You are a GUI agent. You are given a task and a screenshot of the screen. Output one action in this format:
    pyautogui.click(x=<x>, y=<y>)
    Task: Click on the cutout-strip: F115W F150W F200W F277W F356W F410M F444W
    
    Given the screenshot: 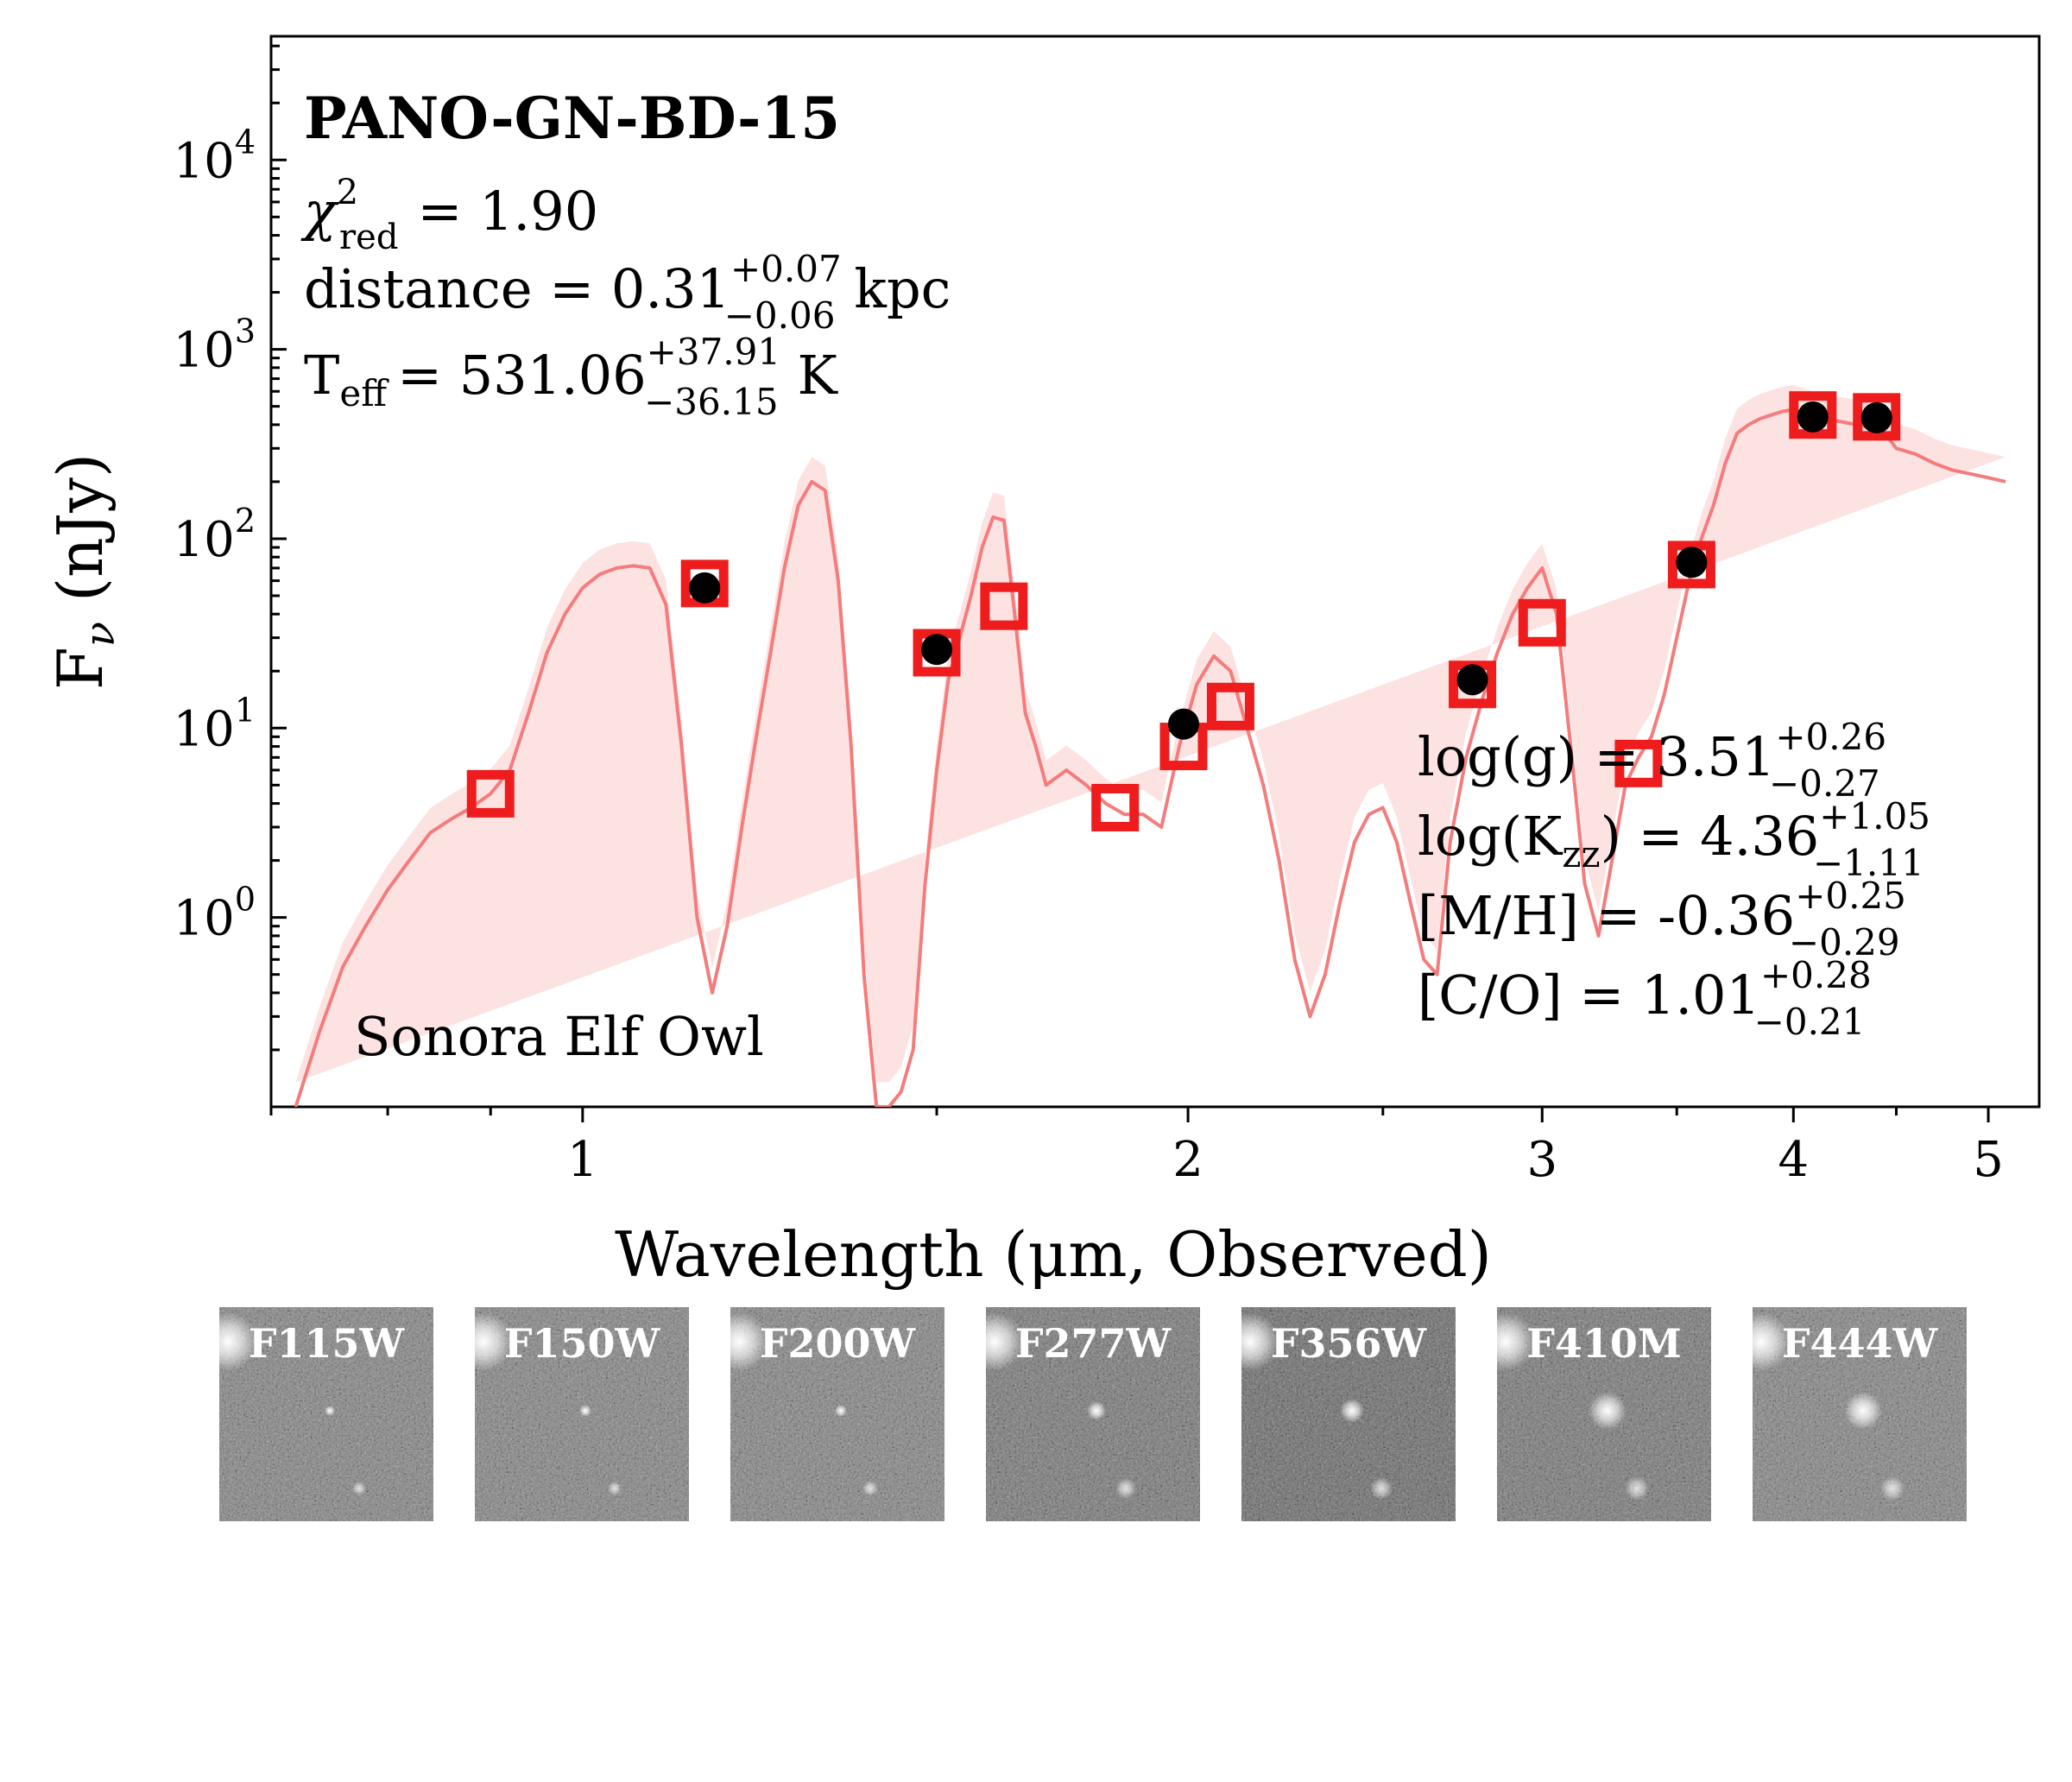 What is the action you would take?
    pyautogui.click(x=1083, y=1414)
    